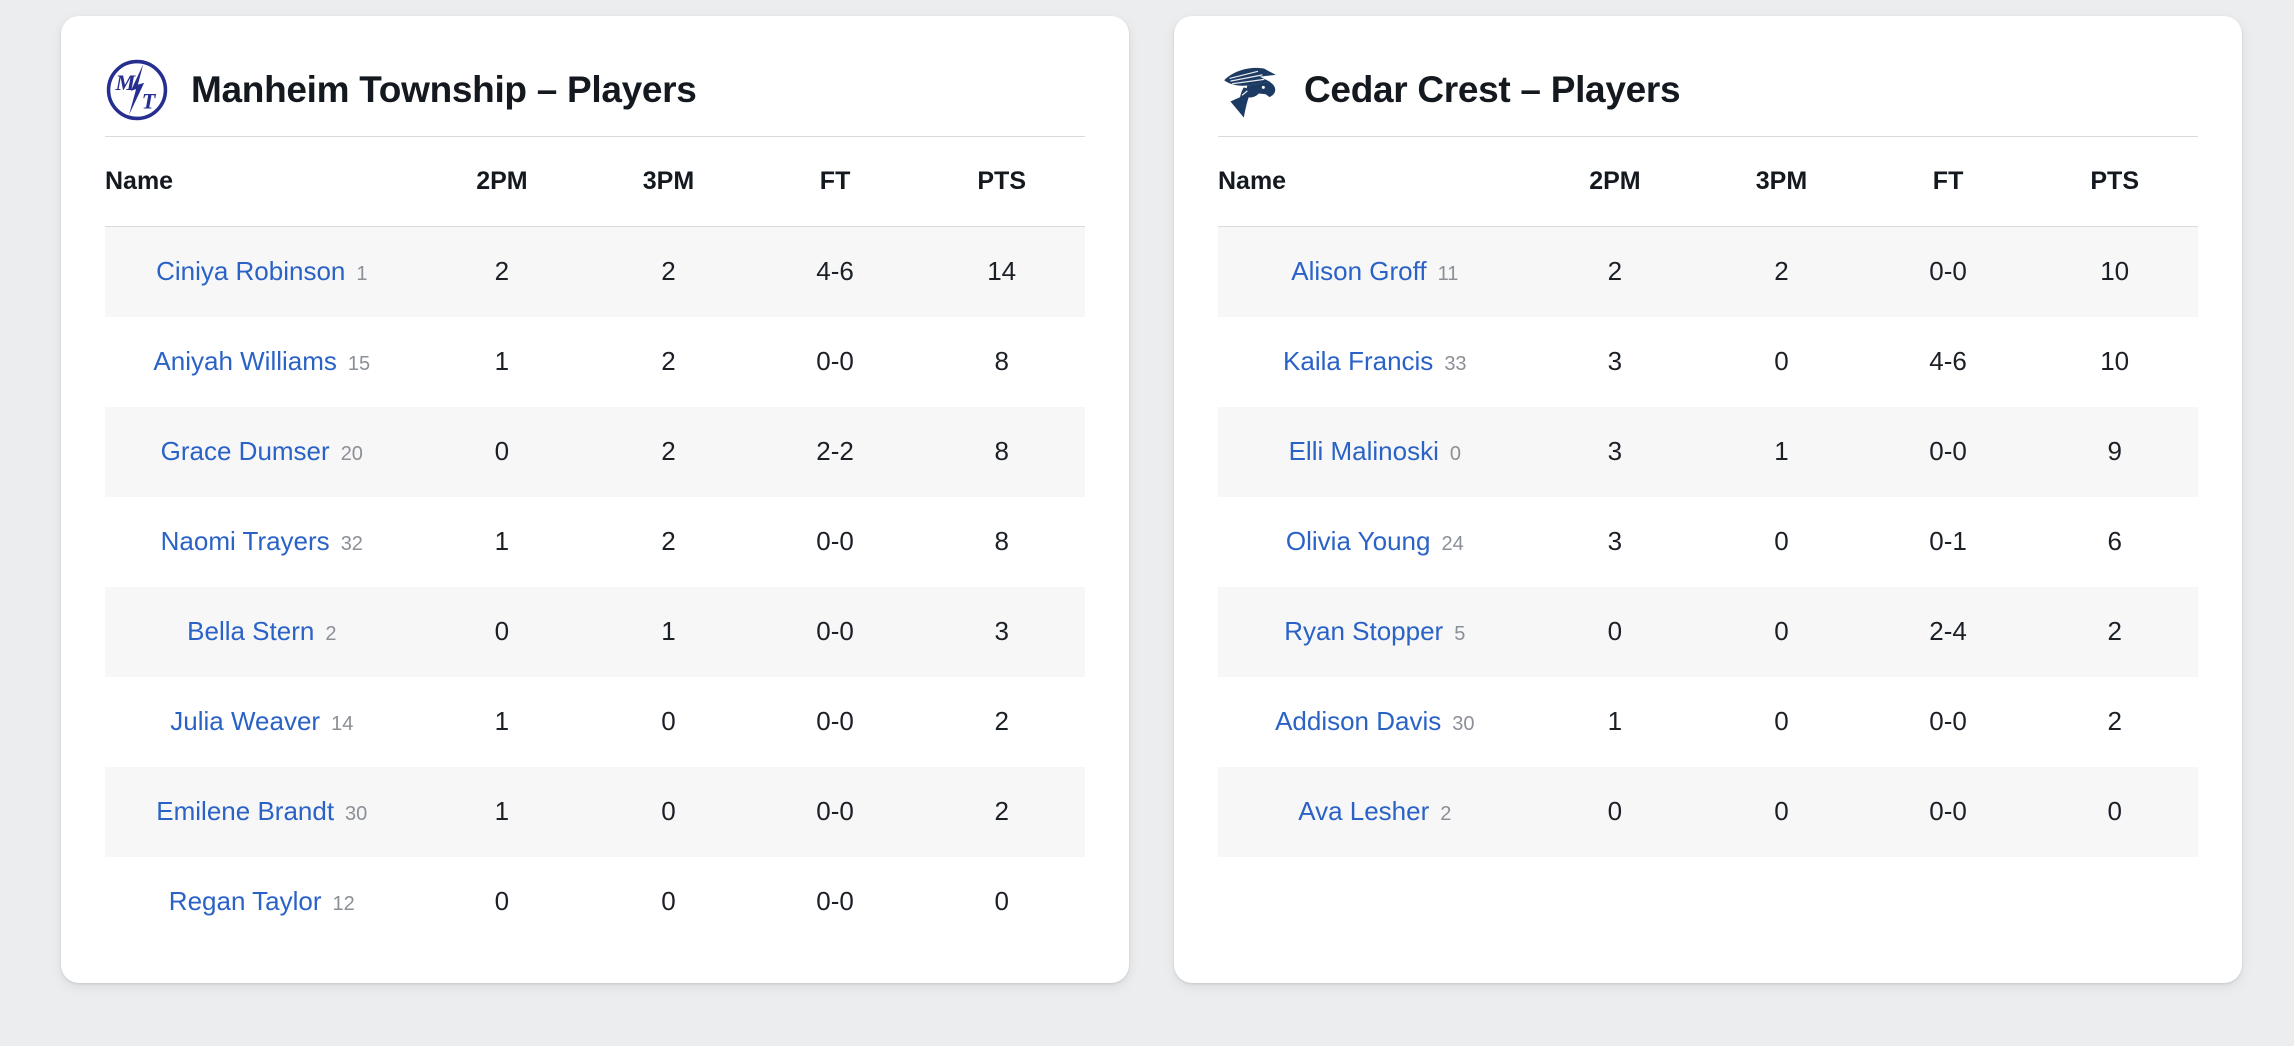 This screenshot has width=2294, height=1046. I want to click on player-name-cell: Bella Stern 2, so click(262, 632).